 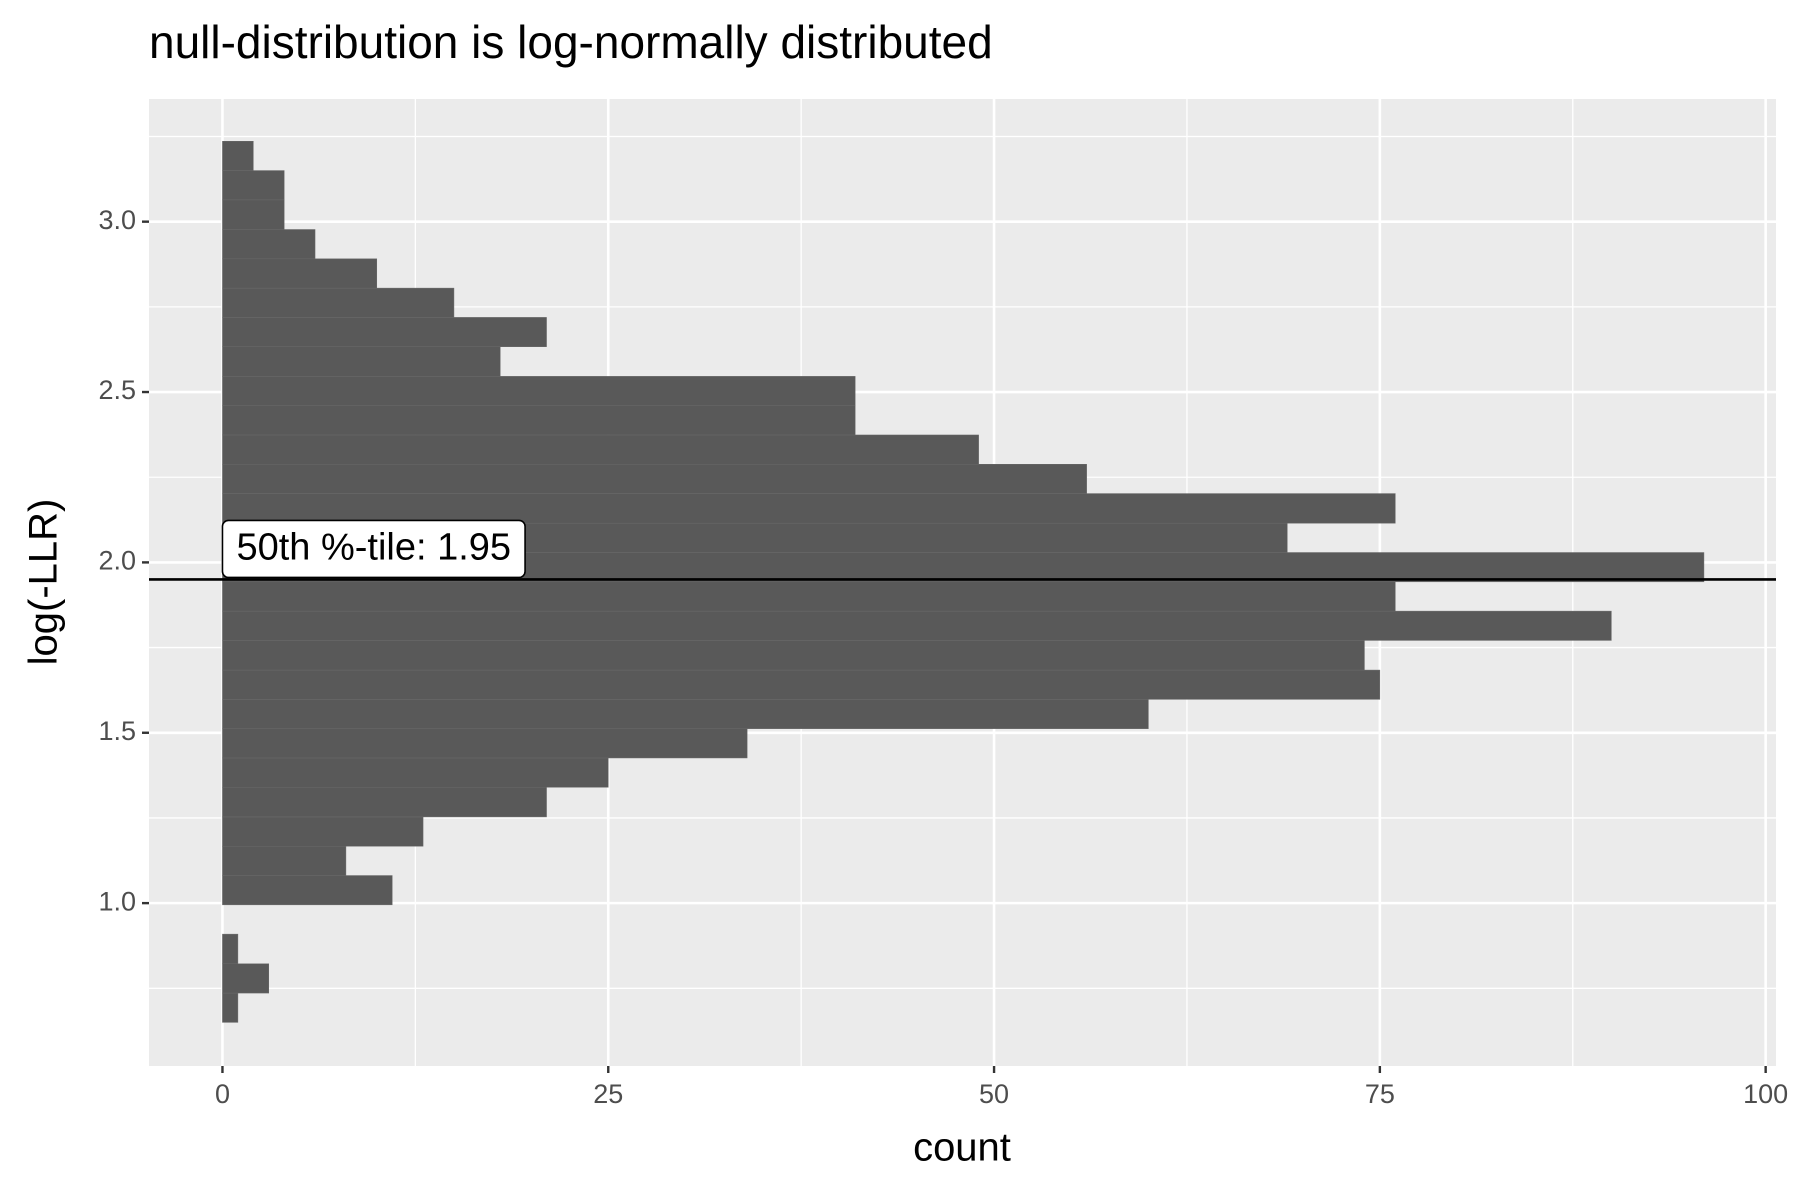 I want to click on y-tick-label: 2.0, so click(x=117, y=561).